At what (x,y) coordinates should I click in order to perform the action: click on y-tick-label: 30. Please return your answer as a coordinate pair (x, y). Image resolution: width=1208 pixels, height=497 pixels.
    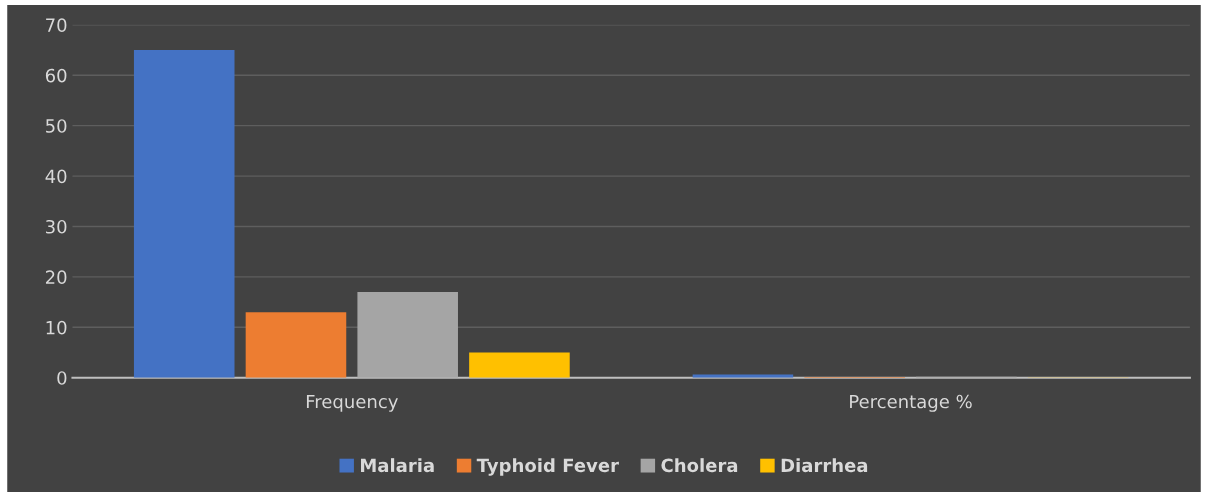
    Looking at the image, I should click on (56, 226).